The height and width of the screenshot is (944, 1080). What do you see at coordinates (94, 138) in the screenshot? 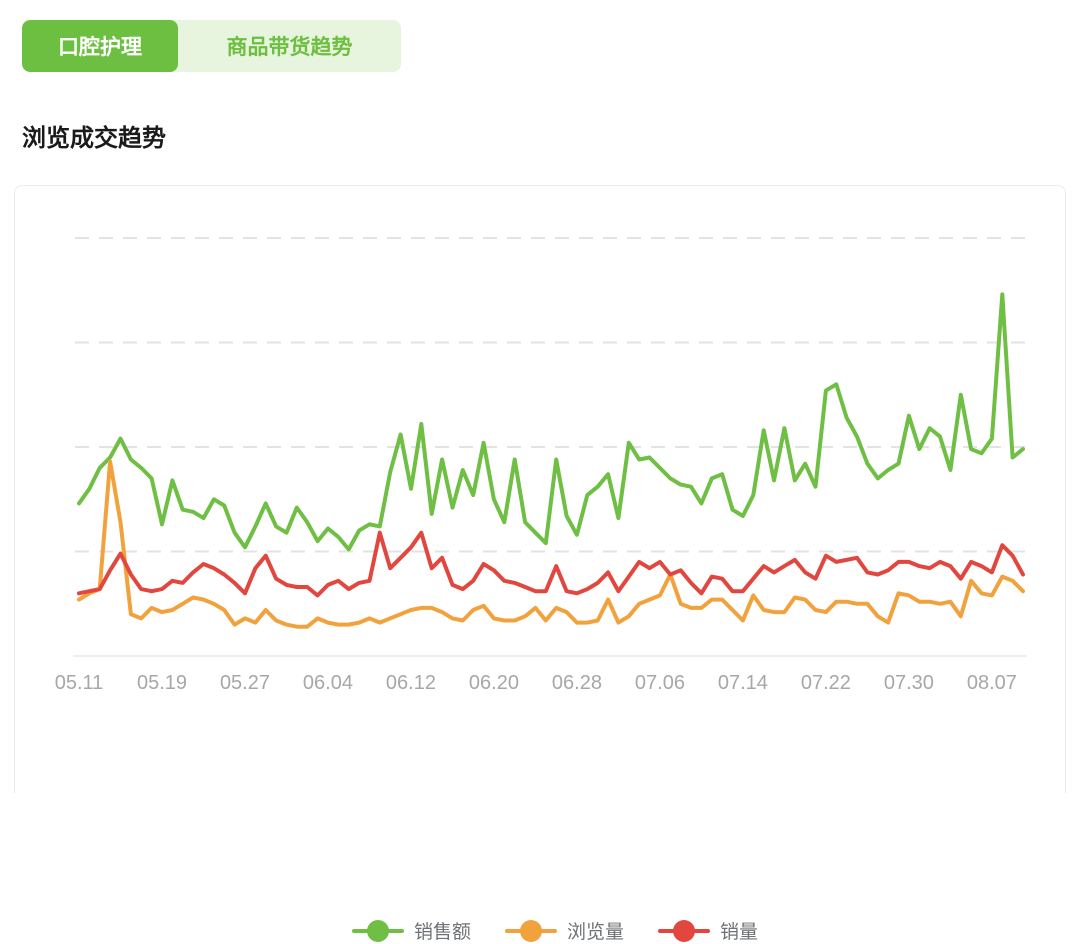
I see `page-title: 浏览成交趋势` at bounding box center [94, 138].